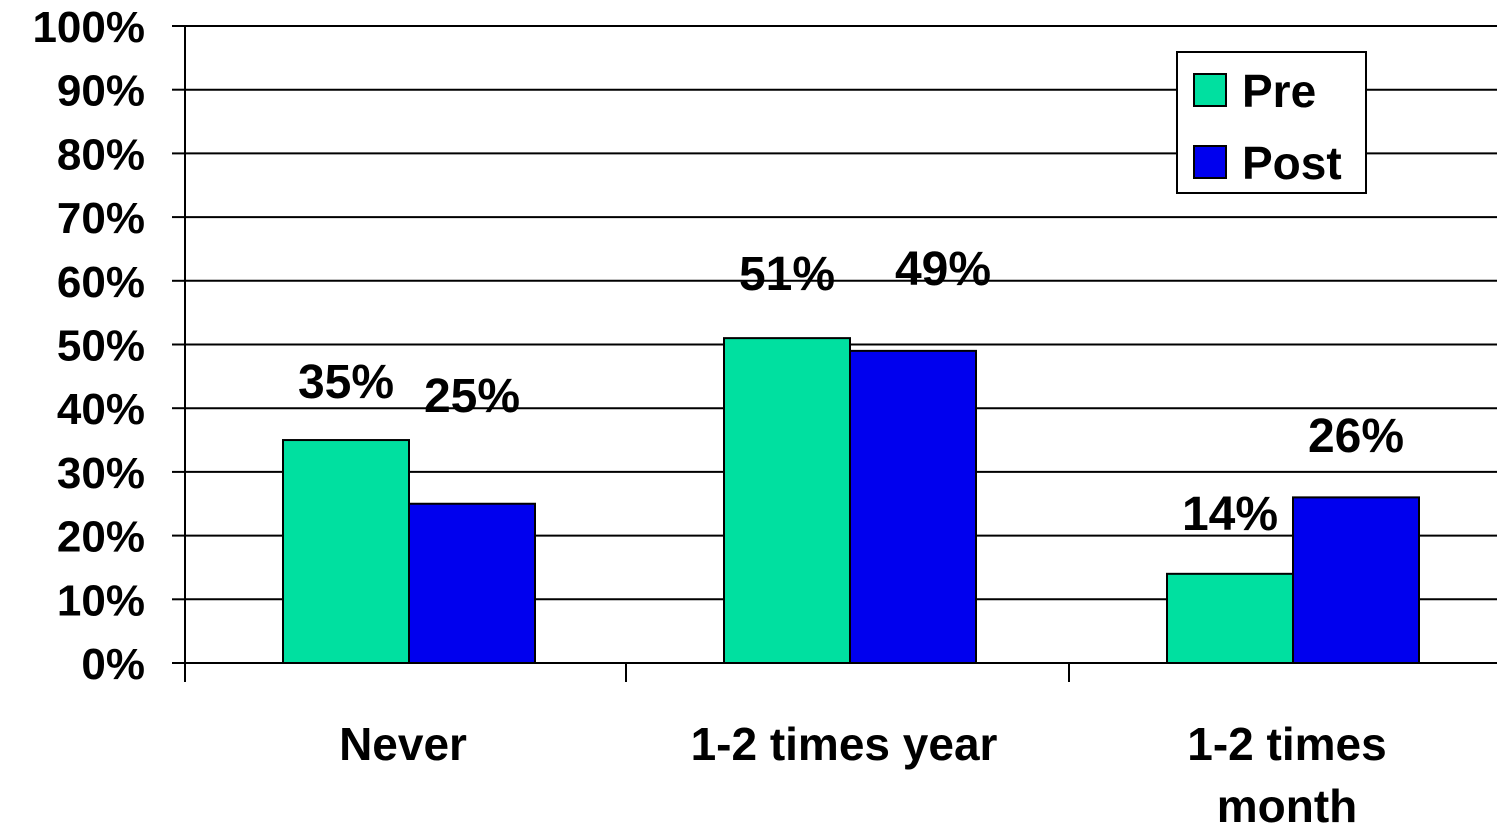  I want to click on legend-label-pre: Pre, so click(1279, 91).